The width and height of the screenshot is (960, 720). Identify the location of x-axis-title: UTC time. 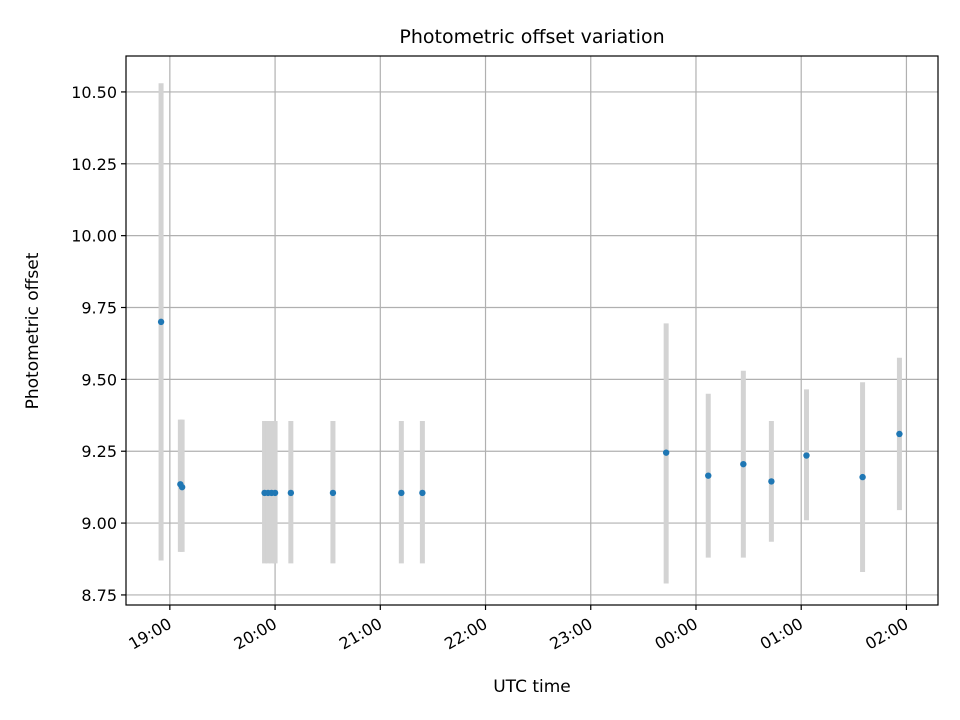
(532, 687).